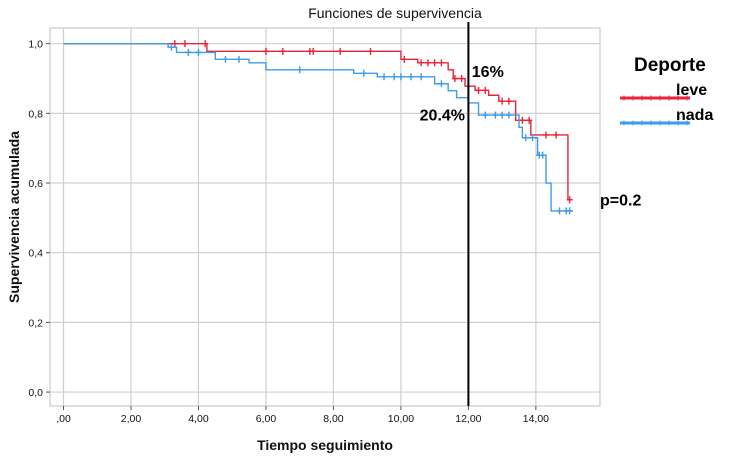  Describe the element at coordinates (14, 217) in the screenshot. I see `y-axis-title: Supervivencia acumulada` at that location.